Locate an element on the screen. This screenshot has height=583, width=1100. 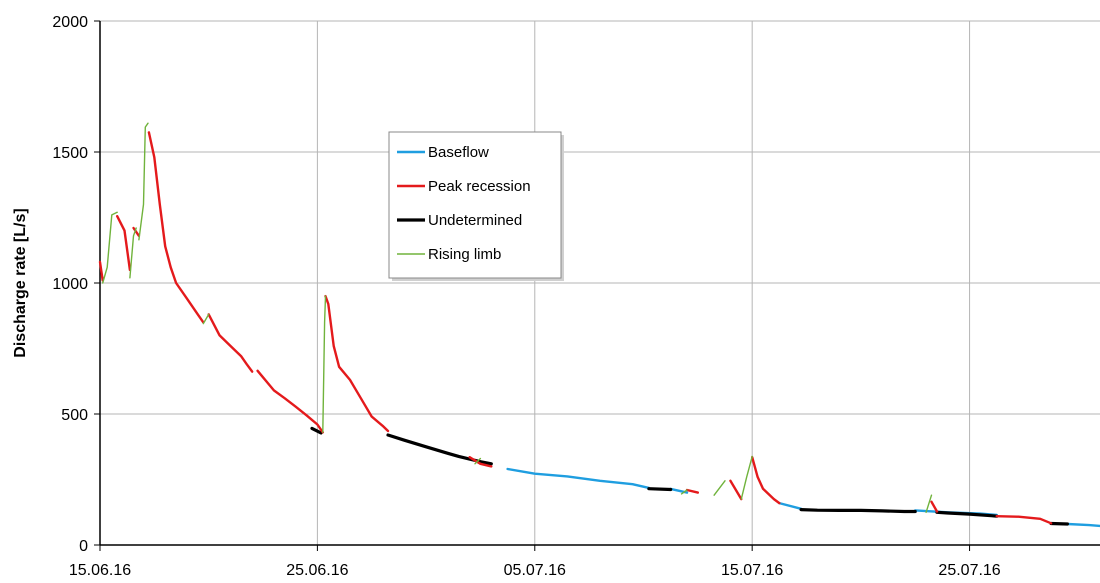
series-undetermined is located at coordinates (690, 476).